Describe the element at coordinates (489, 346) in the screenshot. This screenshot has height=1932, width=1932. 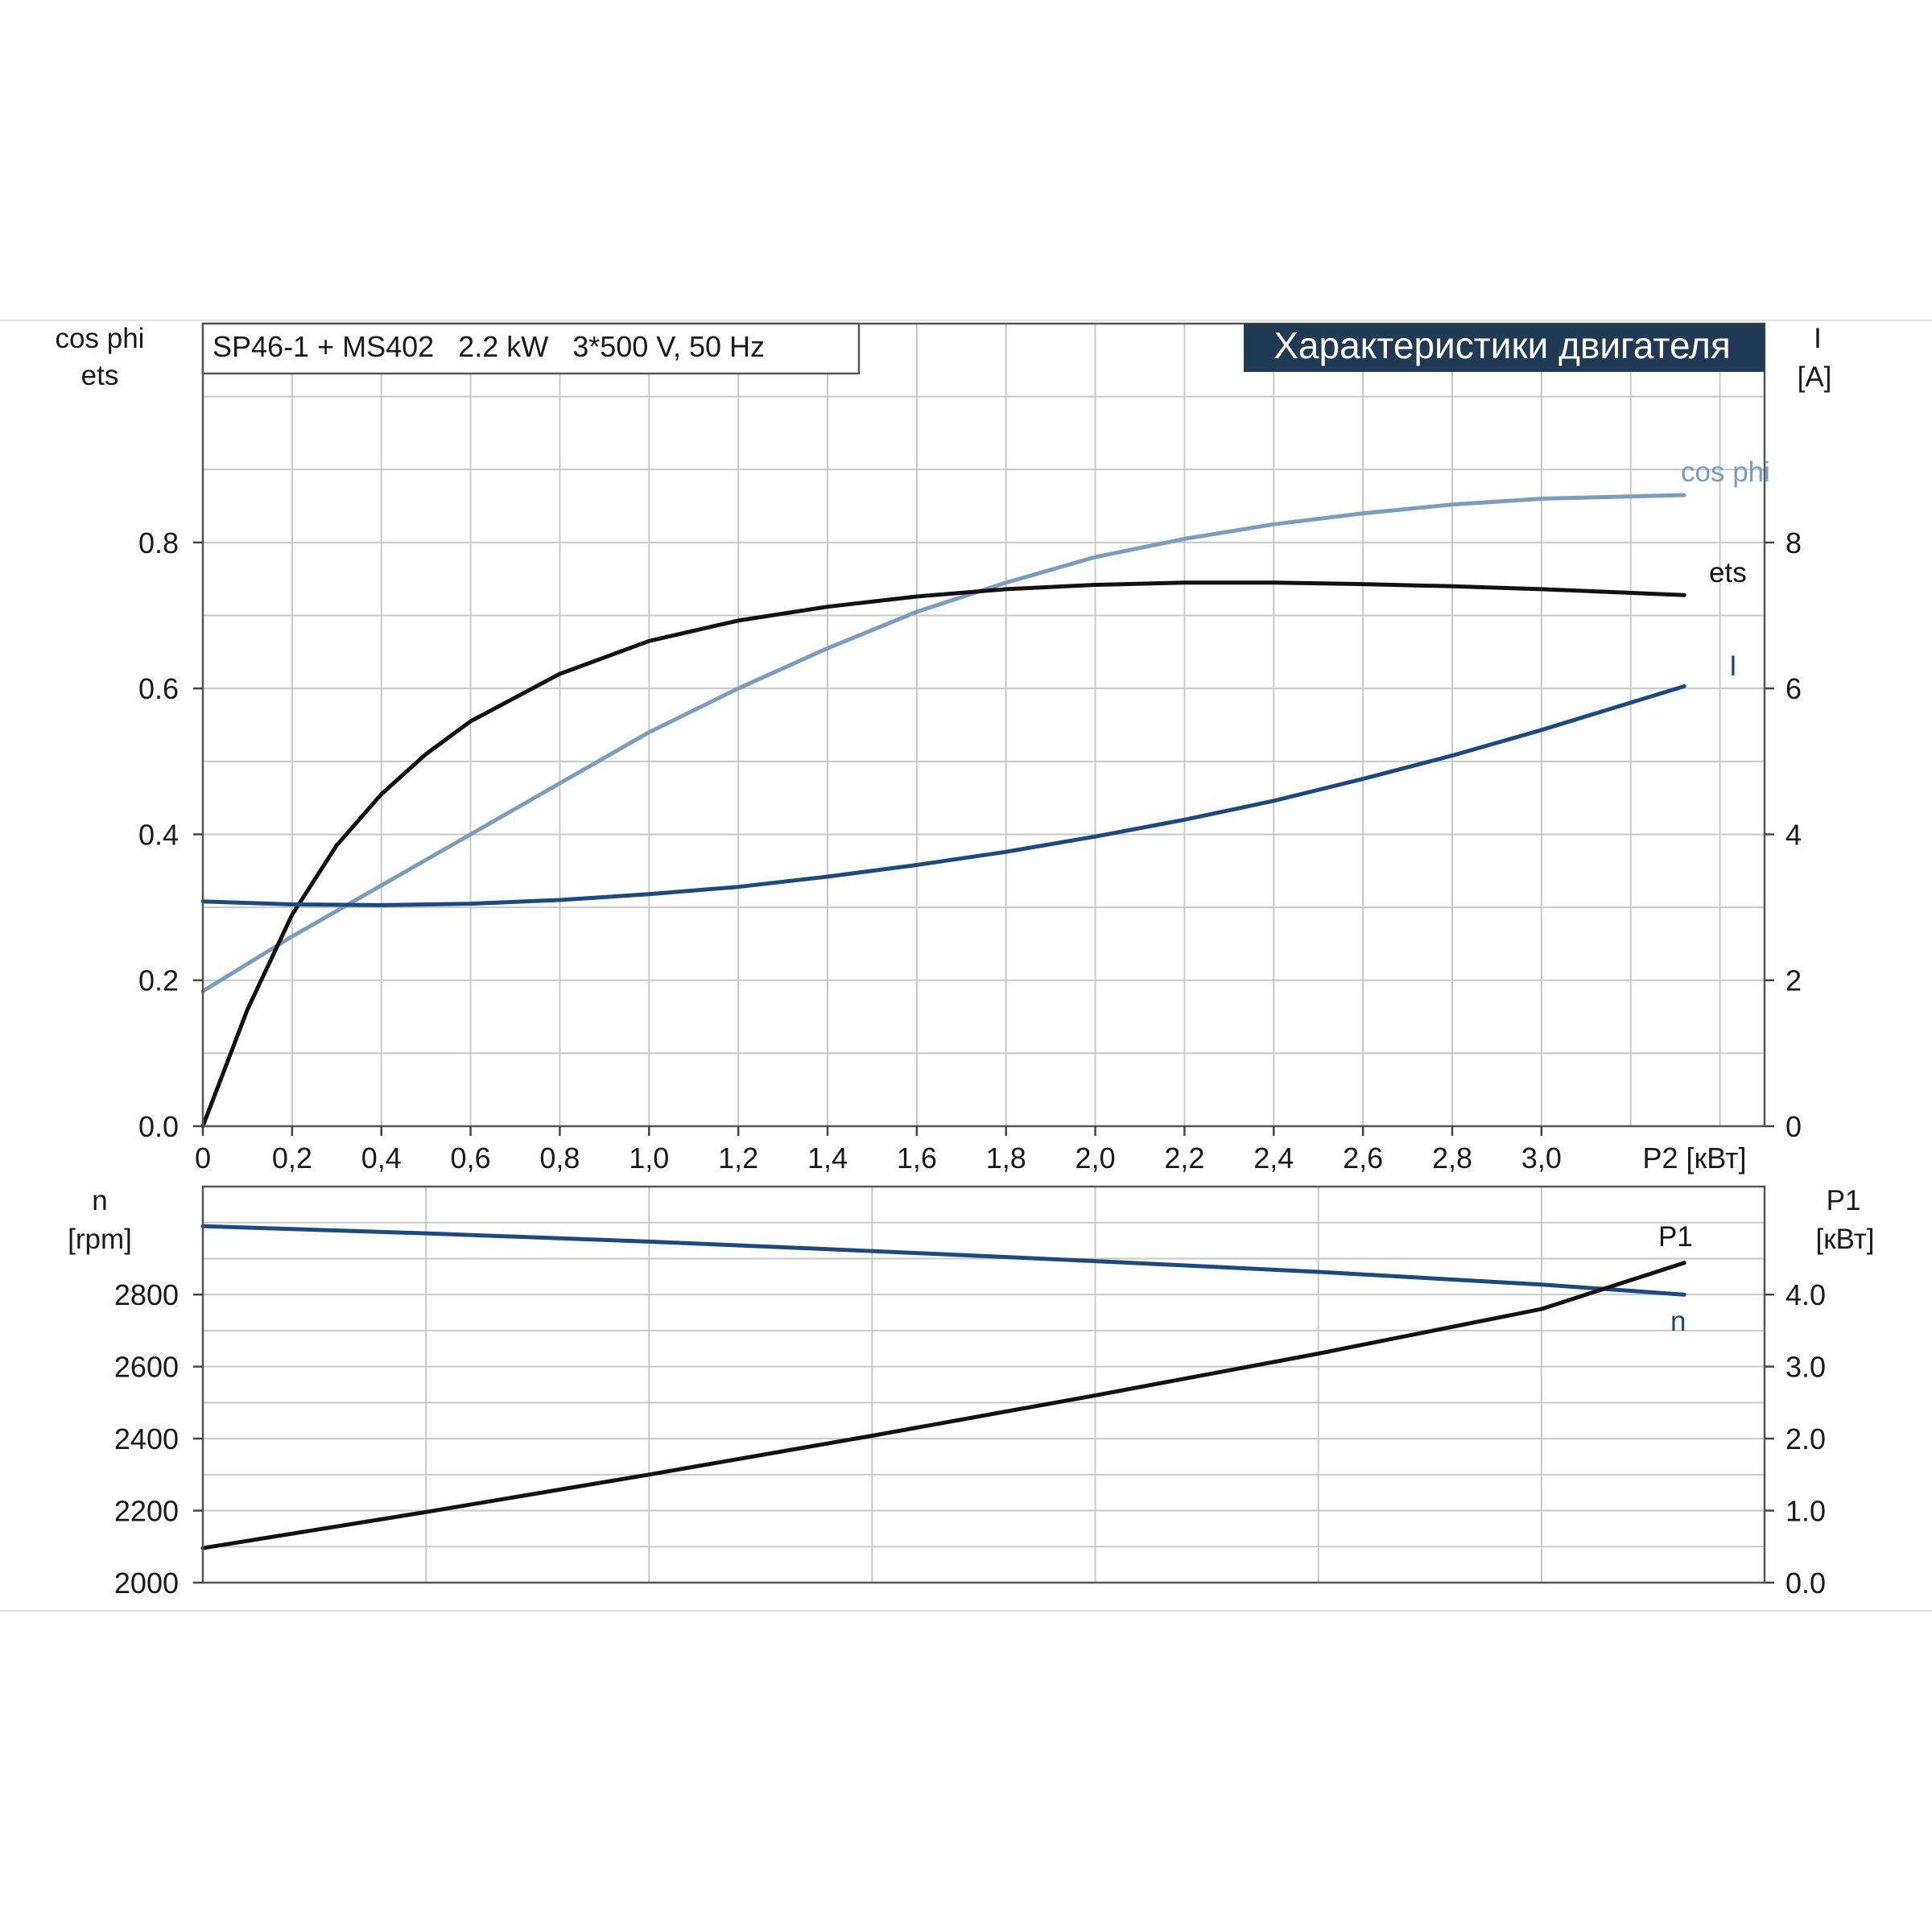
I see `product-header-text: SP46-1 + MS402 2.2 kW 3*500 V, 50 Hz` at that location.